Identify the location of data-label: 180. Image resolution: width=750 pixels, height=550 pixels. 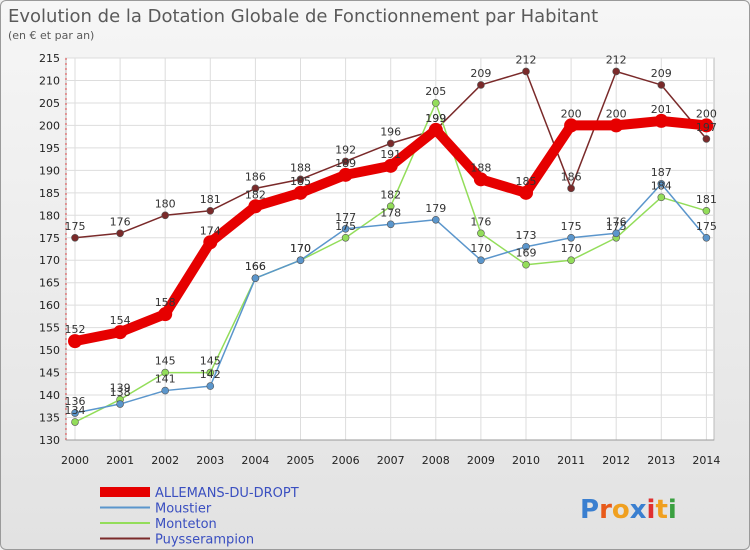
(165, 203).